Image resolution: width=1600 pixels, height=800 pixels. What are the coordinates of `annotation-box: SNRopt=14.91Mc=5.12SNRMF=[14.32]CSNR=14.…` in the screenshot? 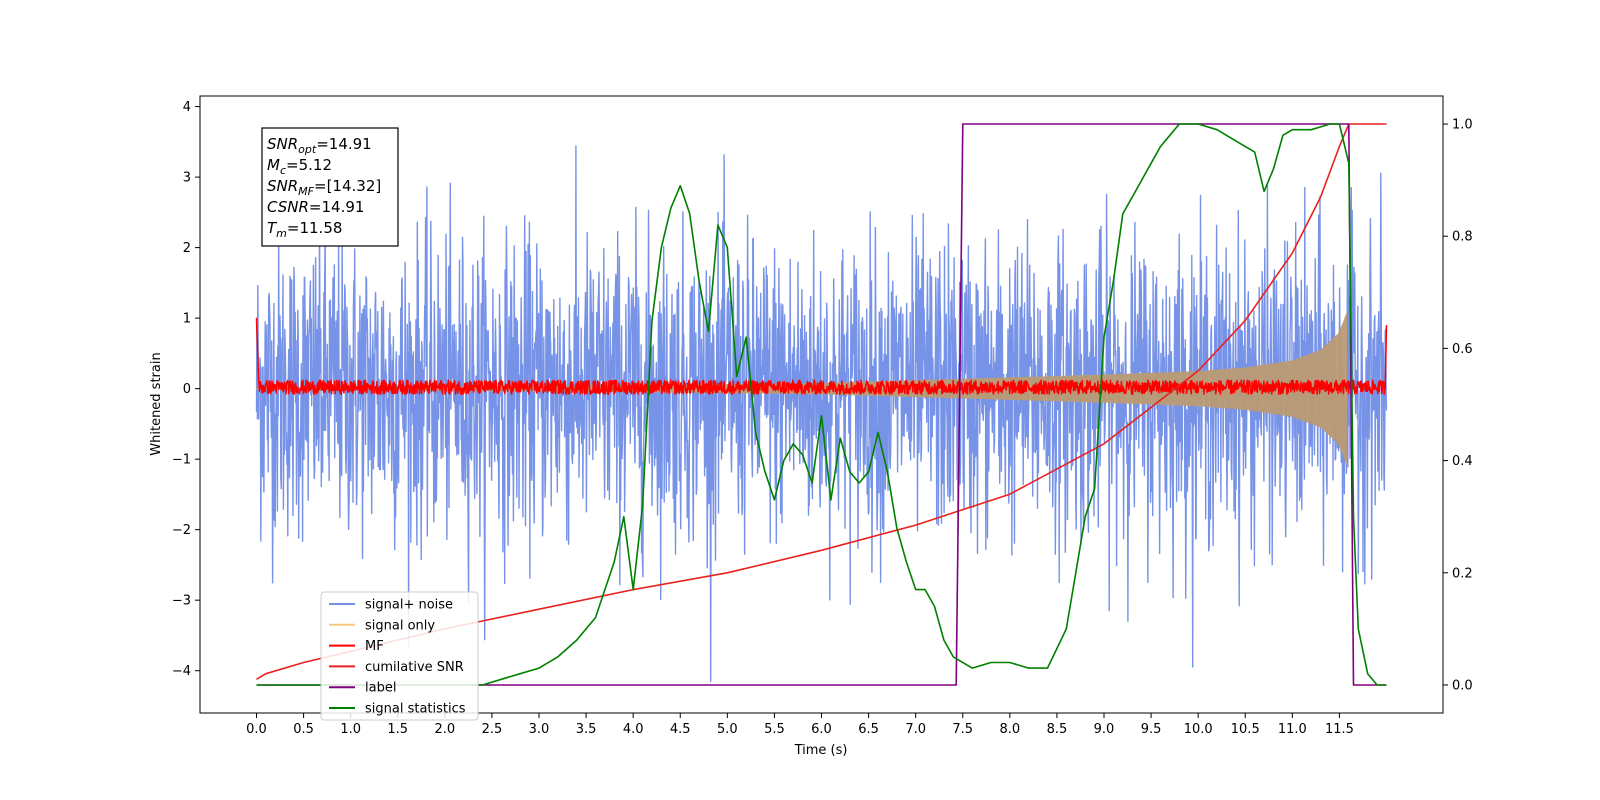 It's located at (330, 187).